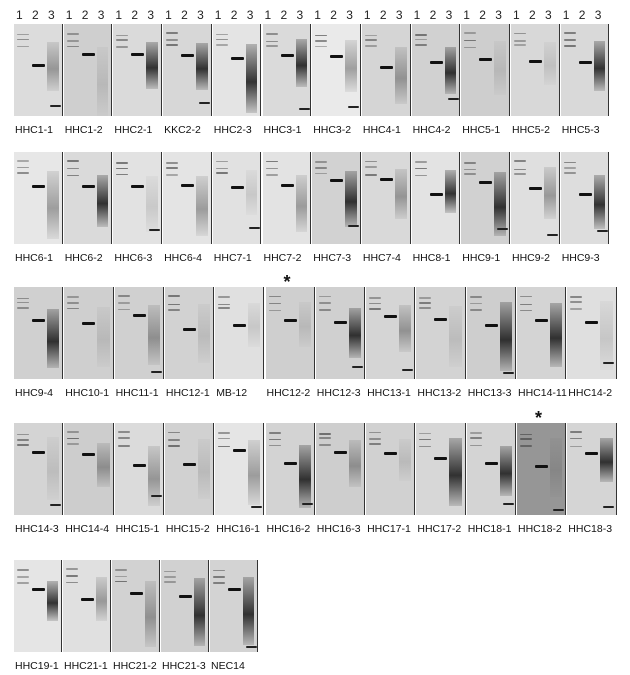 This screenshot has width=630, height=675. What do you see at coordinates (489, 529) in the screenshot?
I see `panel-label: HHC18-1` at bounding box center [489, 529].